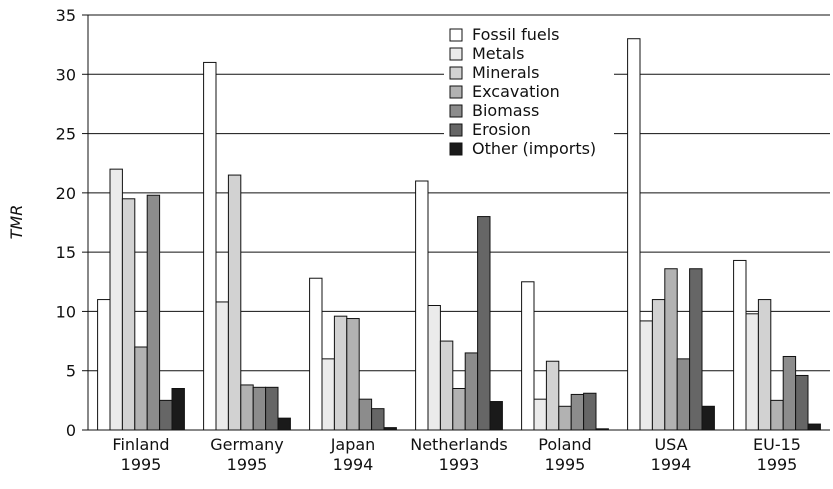 This screenshot has height=489, width=833. Describe the element at coordinates (564, 444) in the screenshot. I see `x-tick-label: Poland` at that location.